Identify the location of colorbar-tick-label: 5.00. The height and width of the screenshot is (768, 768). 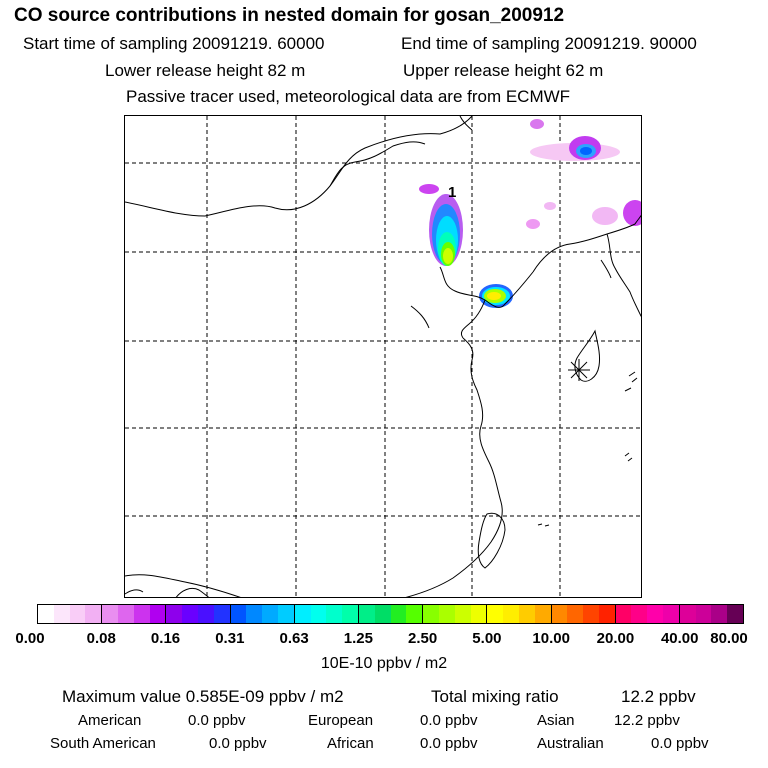
(487, 638).